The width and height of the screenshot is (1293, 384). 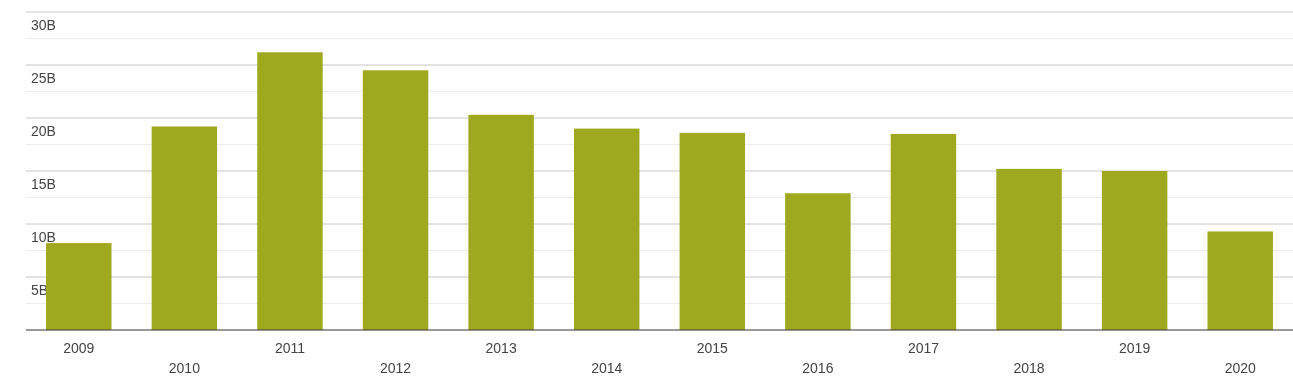 What do you see at coordinates (43, 78) in the screenshot?
I see `y-tick-label: 25B` at bounding box center [43, 78].